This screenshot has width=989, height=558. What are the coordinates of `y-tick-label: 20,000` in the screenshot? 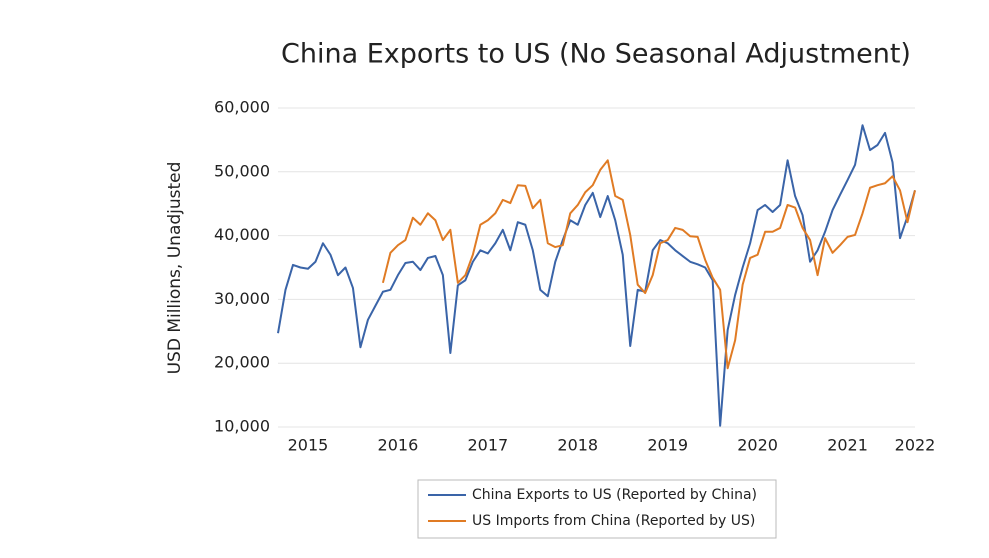 It's located at (242, 362).